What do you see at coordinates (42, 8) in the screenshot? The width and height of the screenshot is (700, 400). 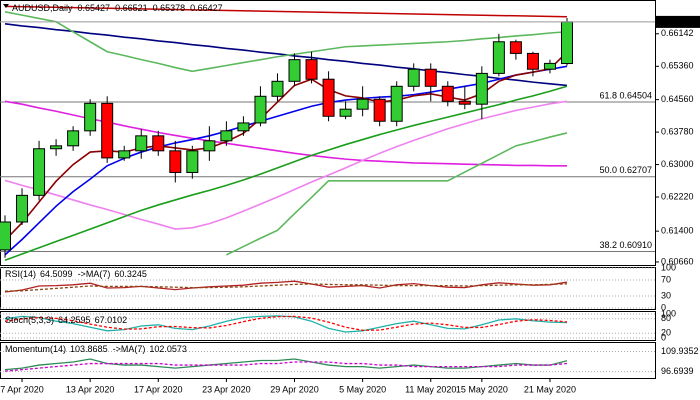 I see `chart-title: AUDUSD,Daily` at bounding box center [42, 8].